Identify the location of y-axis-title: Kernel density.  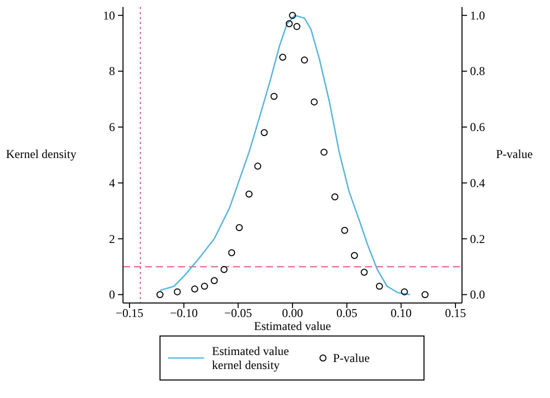
(41, 154).